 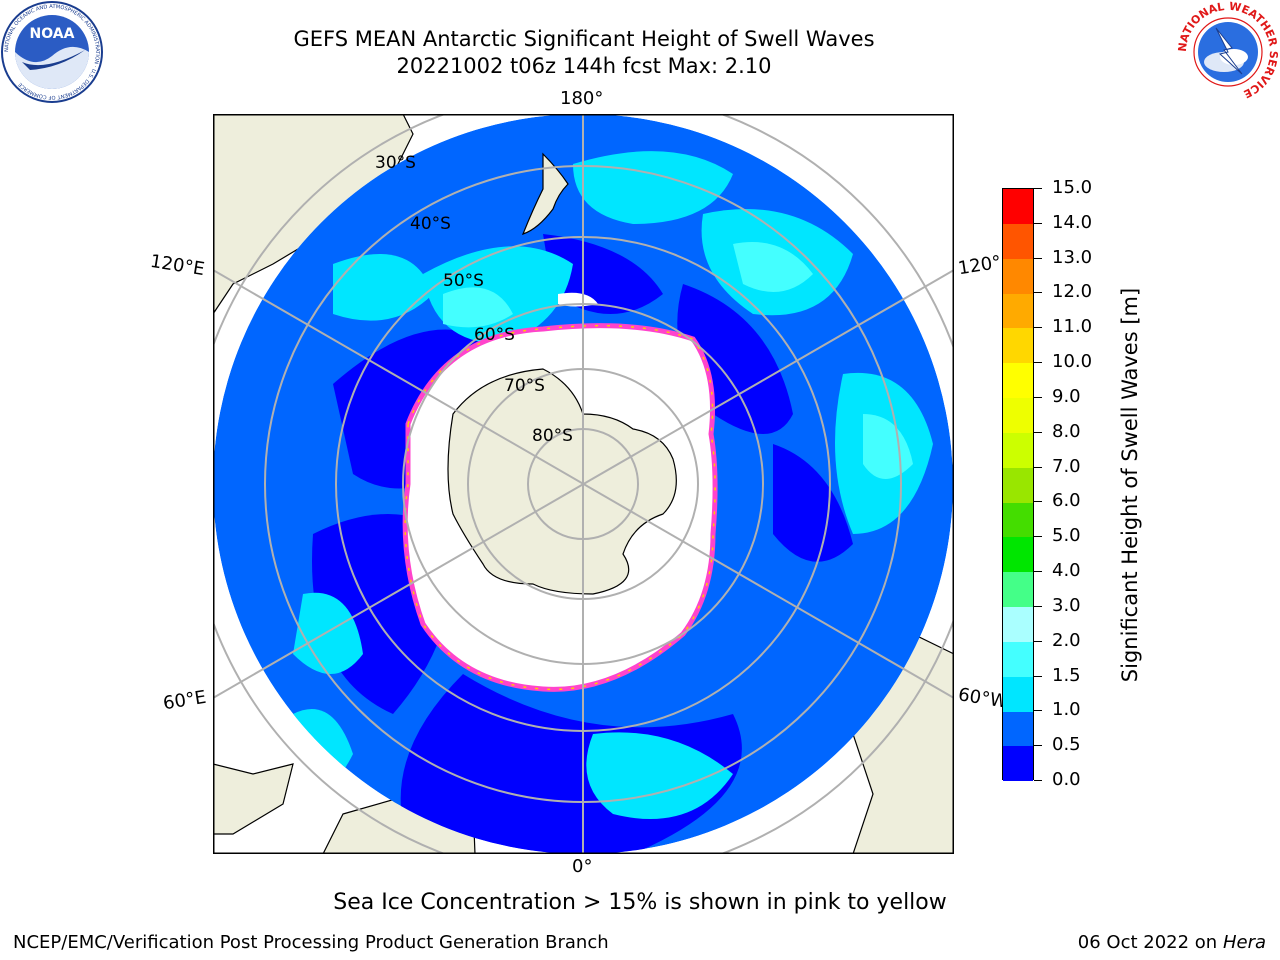 What do you see at coordinates (1228, 51) in the screenshot?
I see `nws-logo: NATIONAL WEATHER SERVICE` at bounding box center [1228, 51].